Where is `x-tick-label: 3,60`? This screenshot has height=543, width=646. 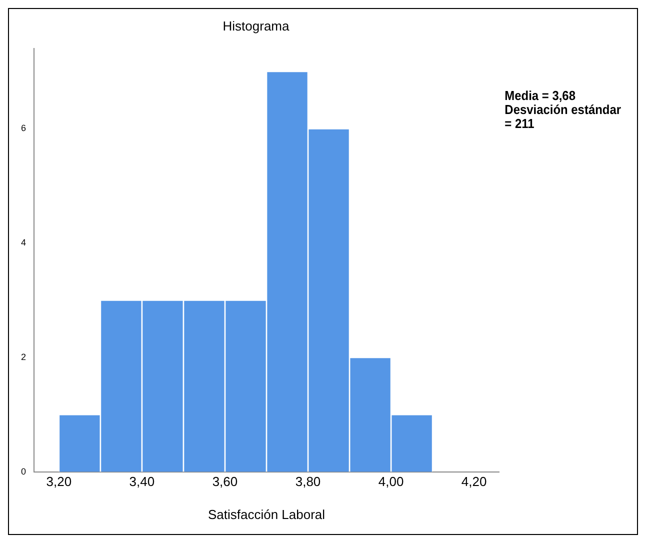
x-tick-label: 3,60 is located at coordinates (225, 482).